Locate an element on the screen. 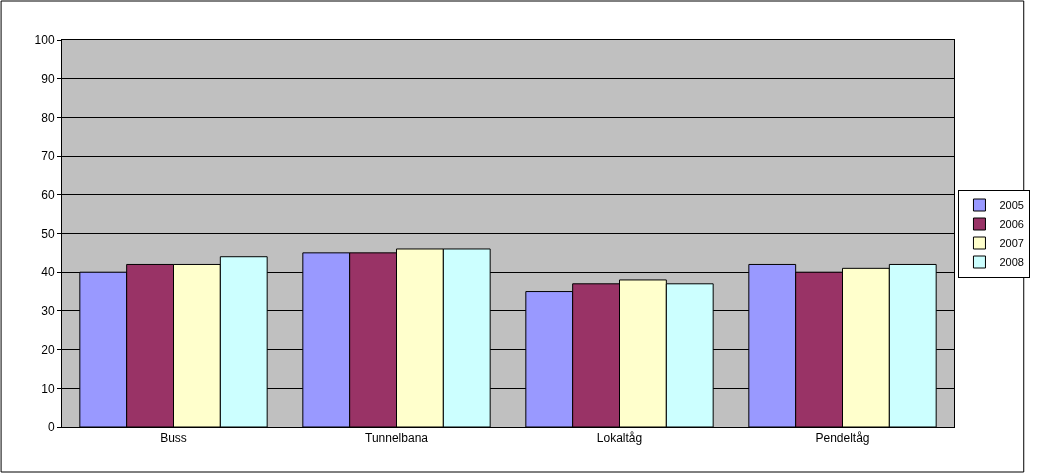 This screenshot has width=1042, height=473. y-tick-label: 80 is located at coordinates (48, 117).